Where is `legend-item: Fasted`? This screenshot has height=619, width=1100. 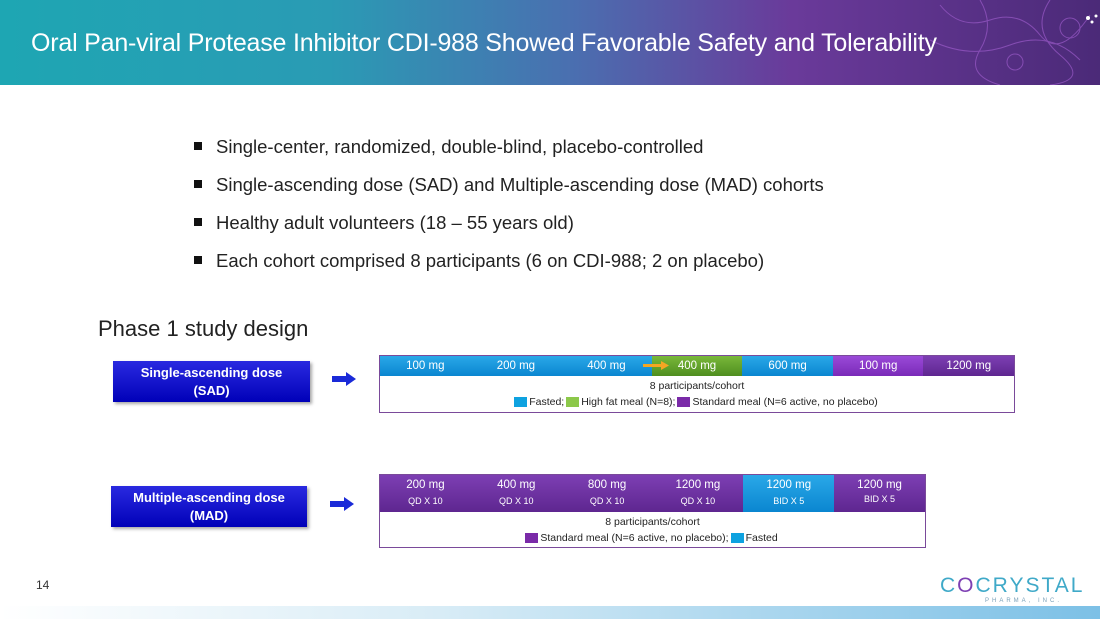
legend-item: Fasted is located at coordinates (754, 538).